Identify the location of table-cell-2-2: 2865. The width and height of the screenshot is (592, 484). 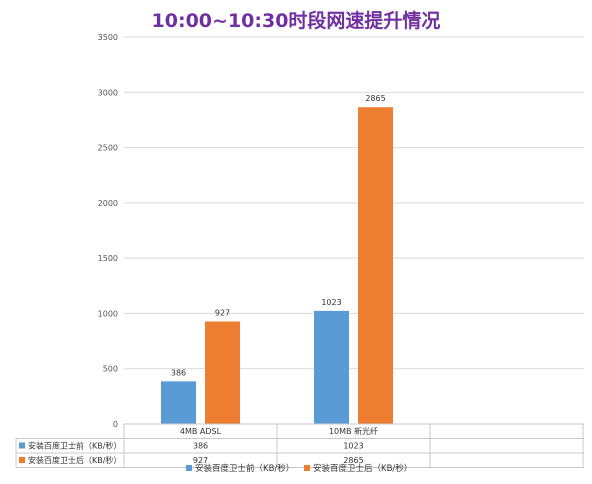
(353, 460).